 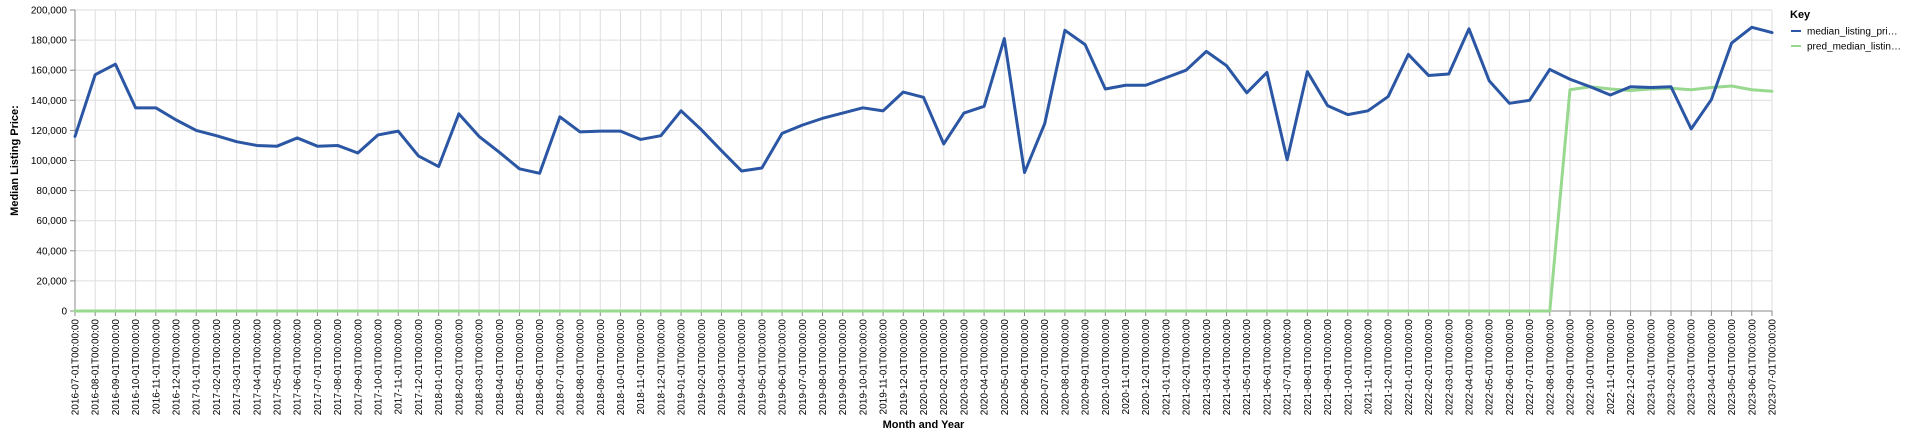 What do you see at coordinates (641, 367) in the screenshot?
I see `x-tick-label: 2018-11-01T00:00:00` at bounding box center [641, 367].